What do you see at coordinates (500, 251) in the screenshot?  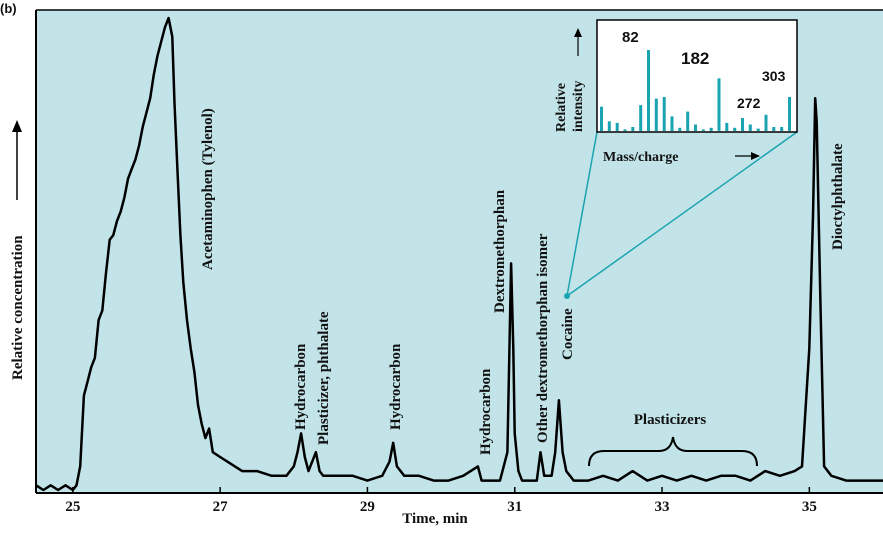 I see `peak-annotation-dextromethorphan: Dextromethorphan` at bounding box center [500, 251].